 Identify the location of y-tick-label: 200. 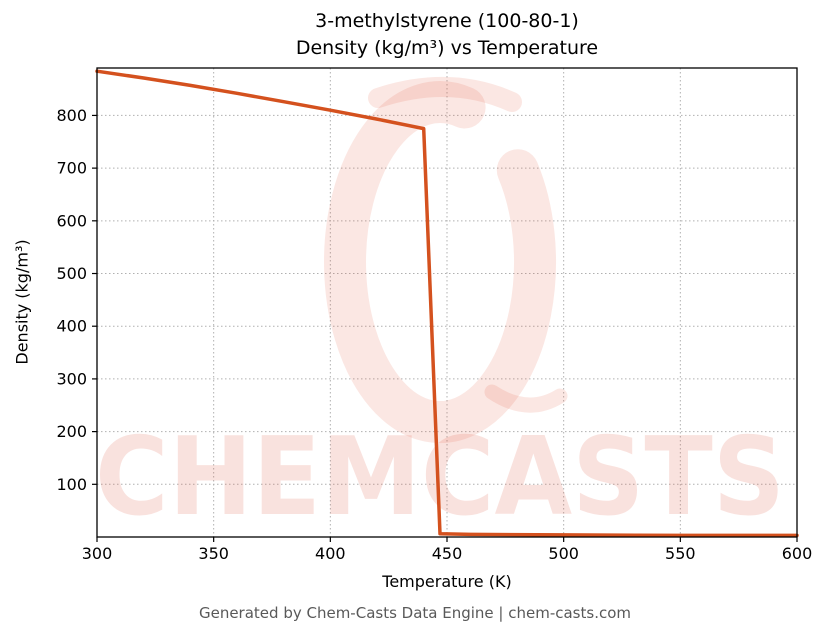
(71, 431).